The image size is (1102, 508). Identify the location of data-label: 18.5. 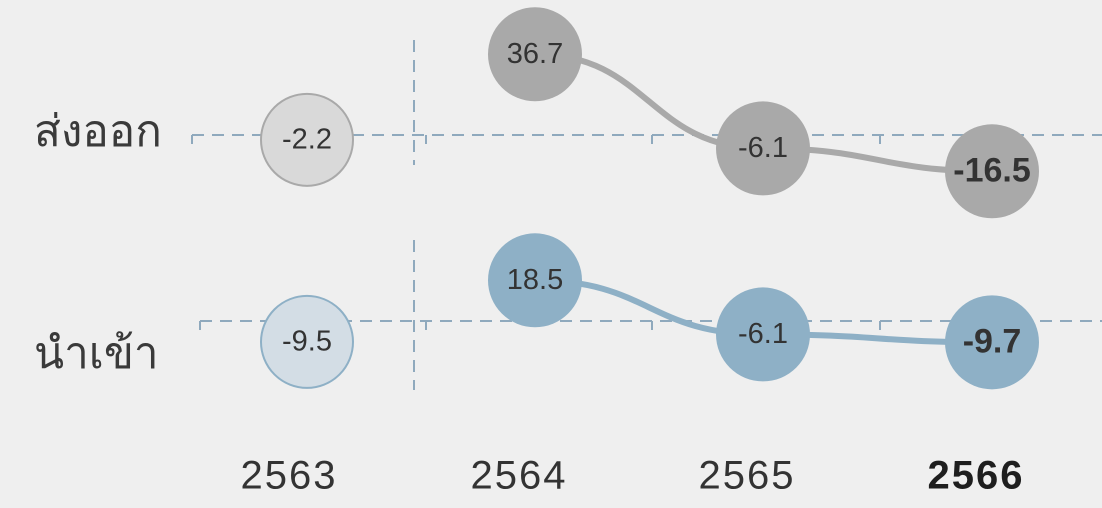
(535, 280).